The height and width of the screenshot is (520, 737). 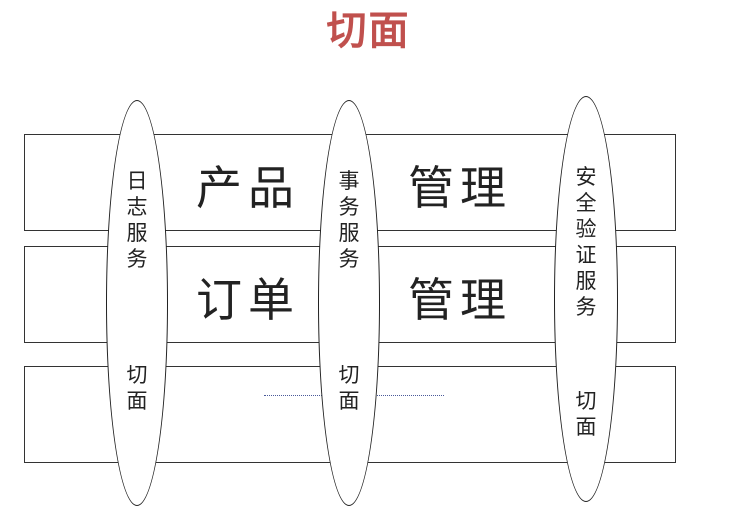 What do you see at coordinates (460, 300) in the screenshot?
I see `band-label-order-right: 管理` at bounding box center [460, 300].